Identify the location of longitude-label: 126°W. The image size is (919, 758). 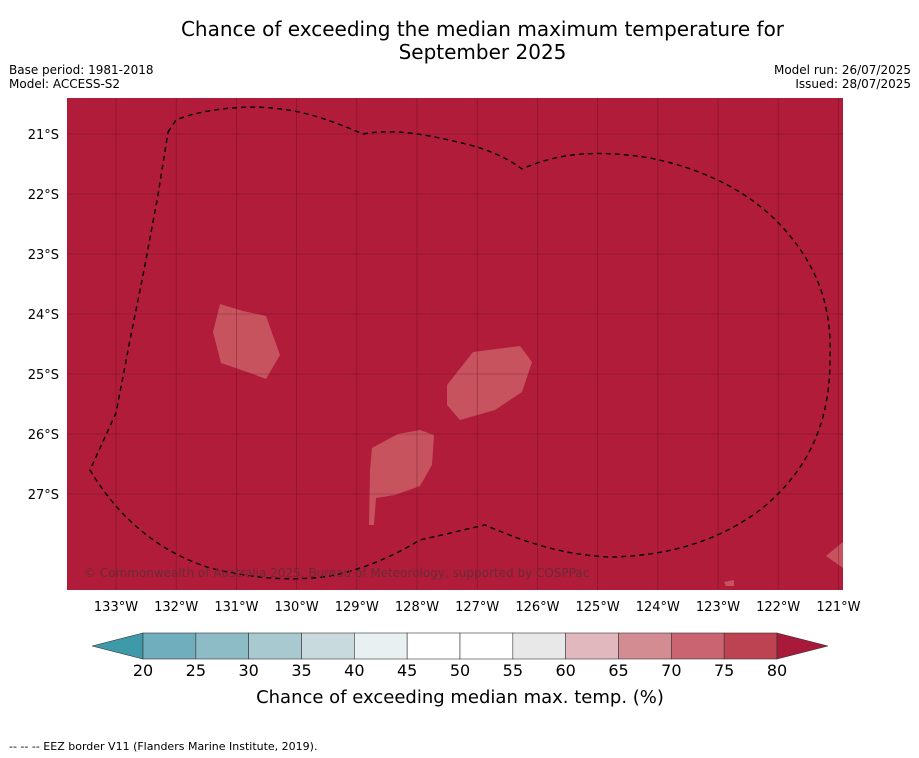
(537, 607).